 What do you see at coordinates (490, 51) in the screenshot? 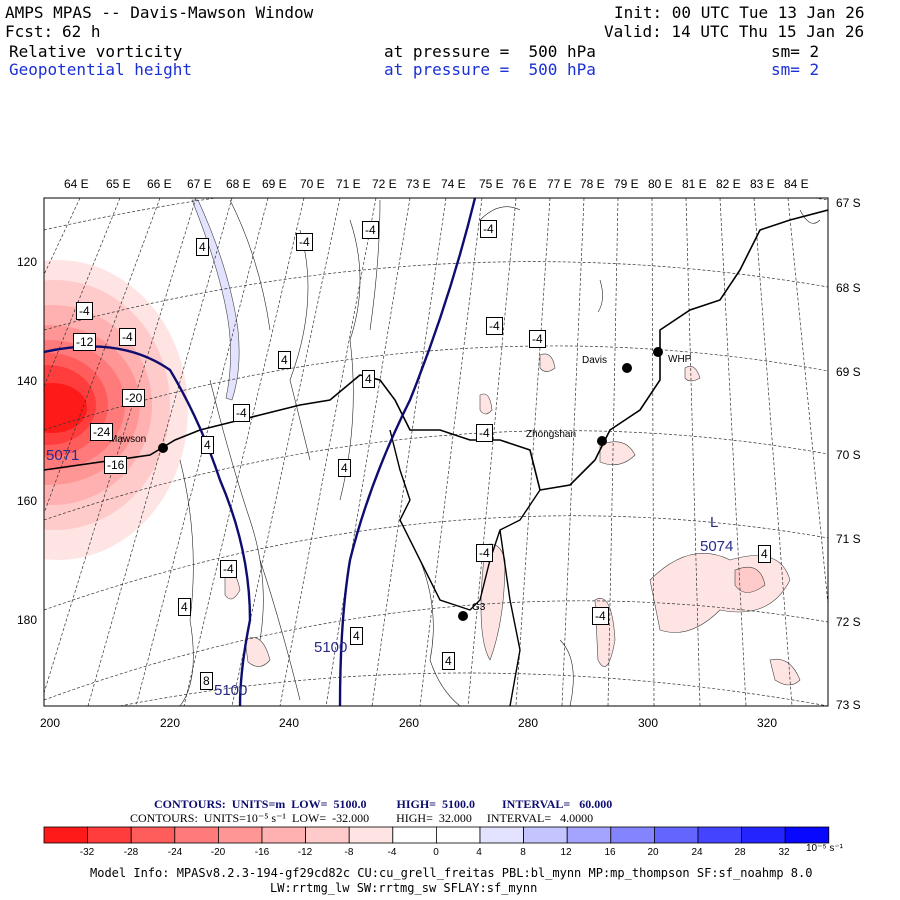
I see `field1-level: at pressure = 500 hPa` at bounding box center [490, 51].